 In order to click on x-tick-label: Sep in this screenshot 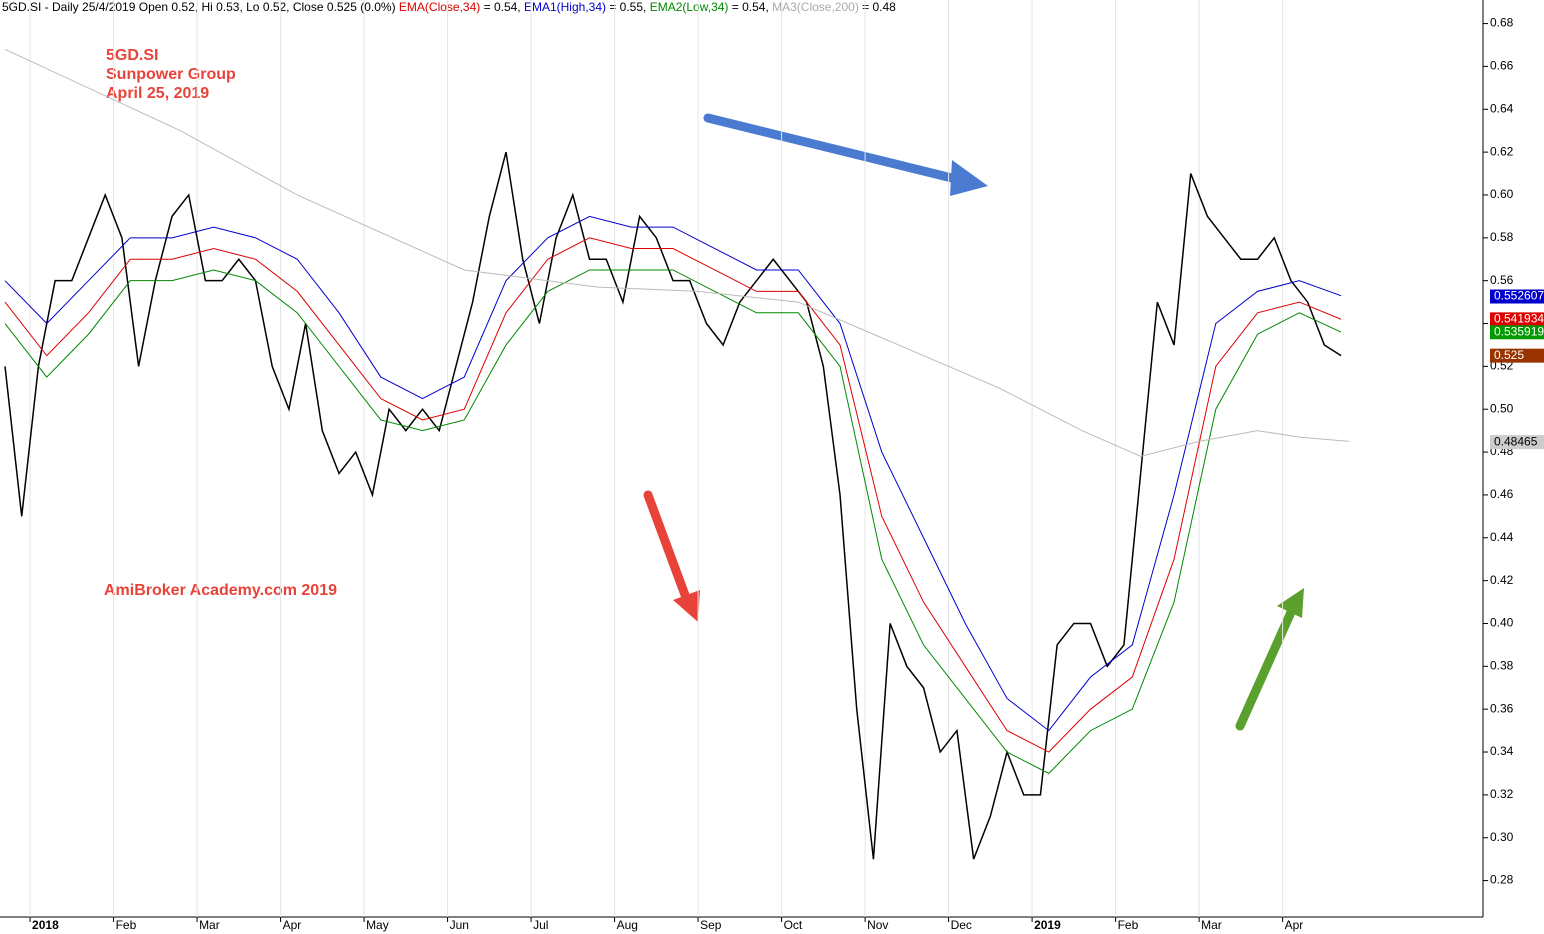, I will do `click(711, 925)`.